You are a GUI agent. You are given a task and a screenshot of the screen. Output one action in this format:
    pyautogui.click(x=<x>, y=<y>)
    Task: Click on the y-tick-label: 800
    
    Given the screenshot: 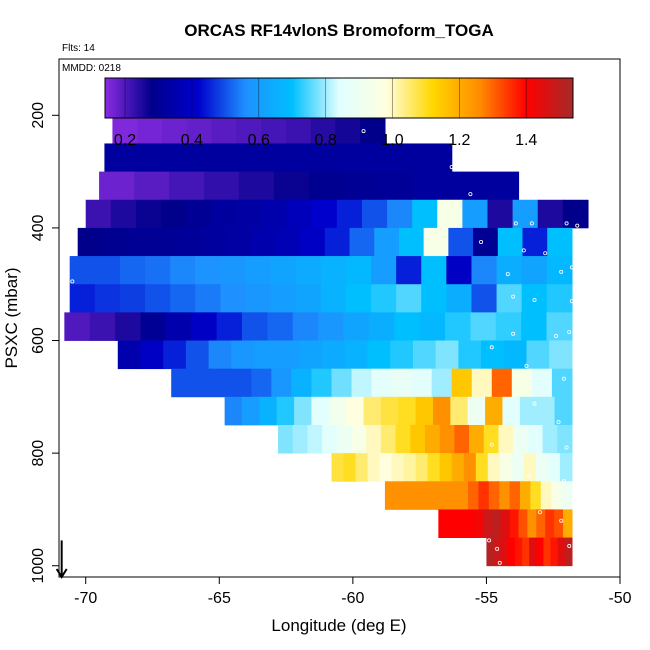 What is the action you would take?
    pyautogui.click(x=38, y=453)
    